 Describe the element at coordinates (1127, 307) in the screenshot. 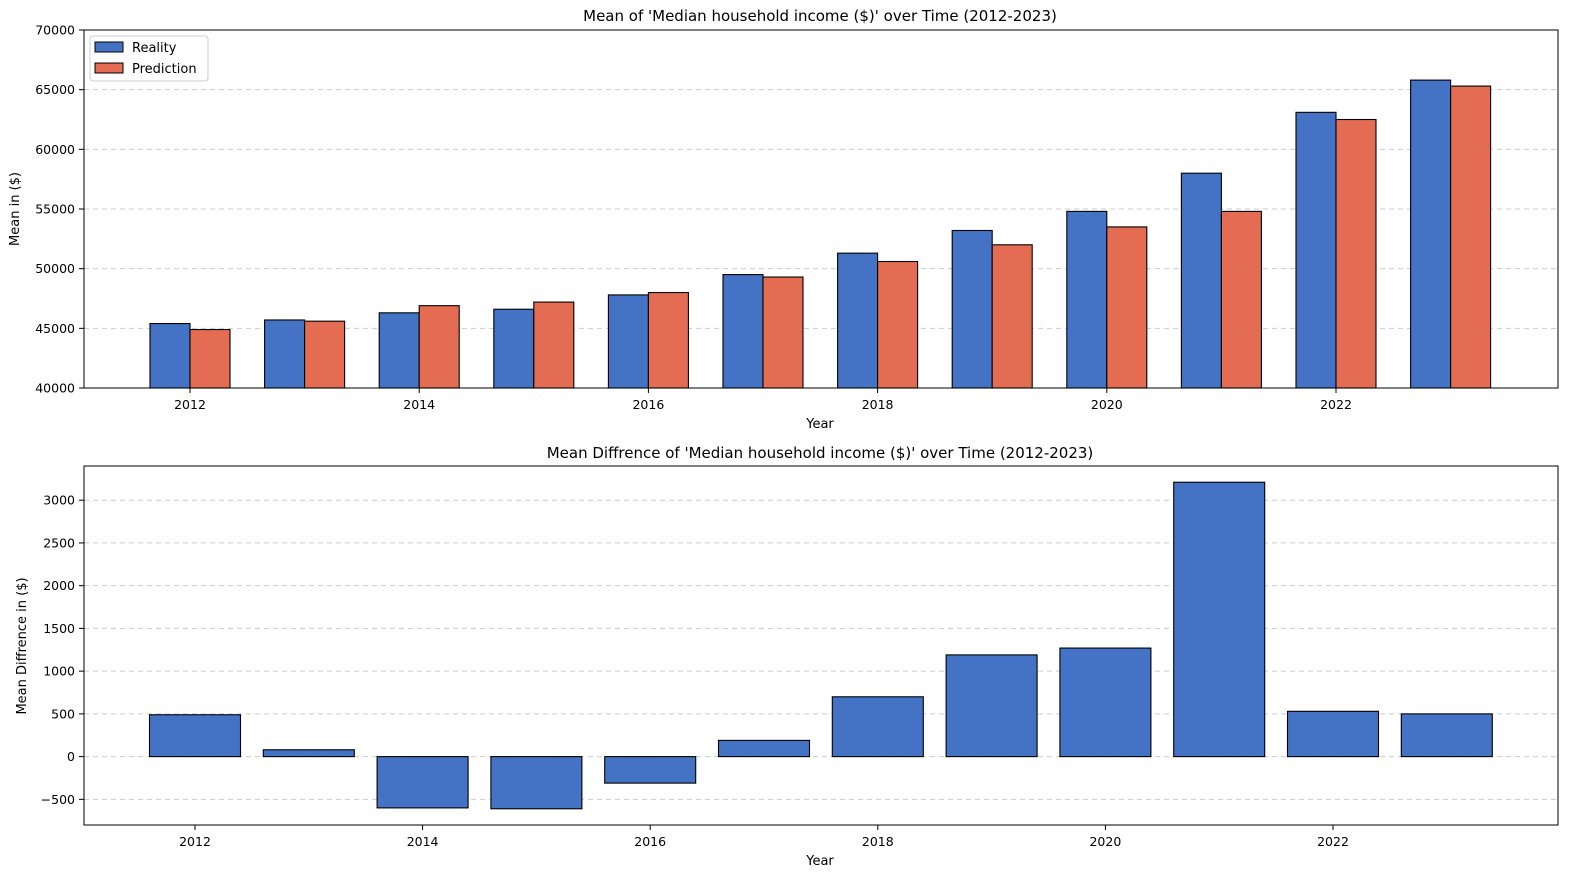

I see `bar-prediction-2020` at that location.